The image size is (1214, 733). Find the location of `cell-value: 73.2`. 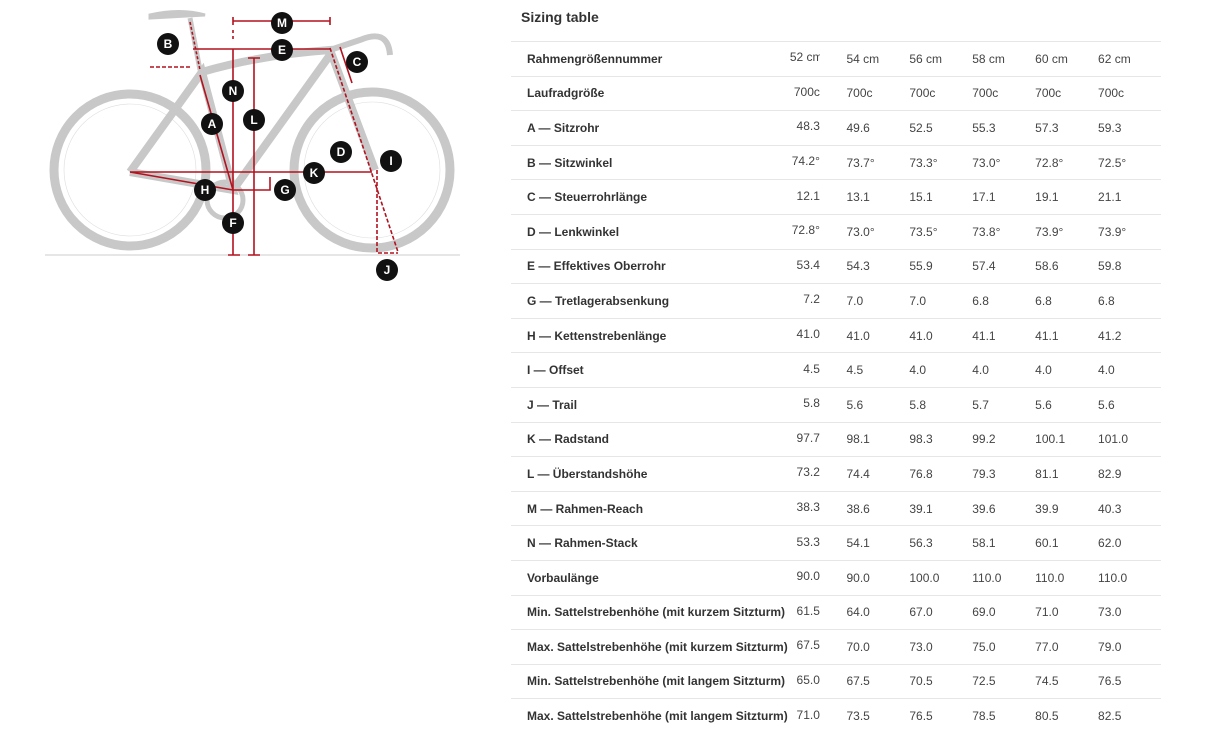

cell-value: 73.2 is located at coordinates (808, 472).